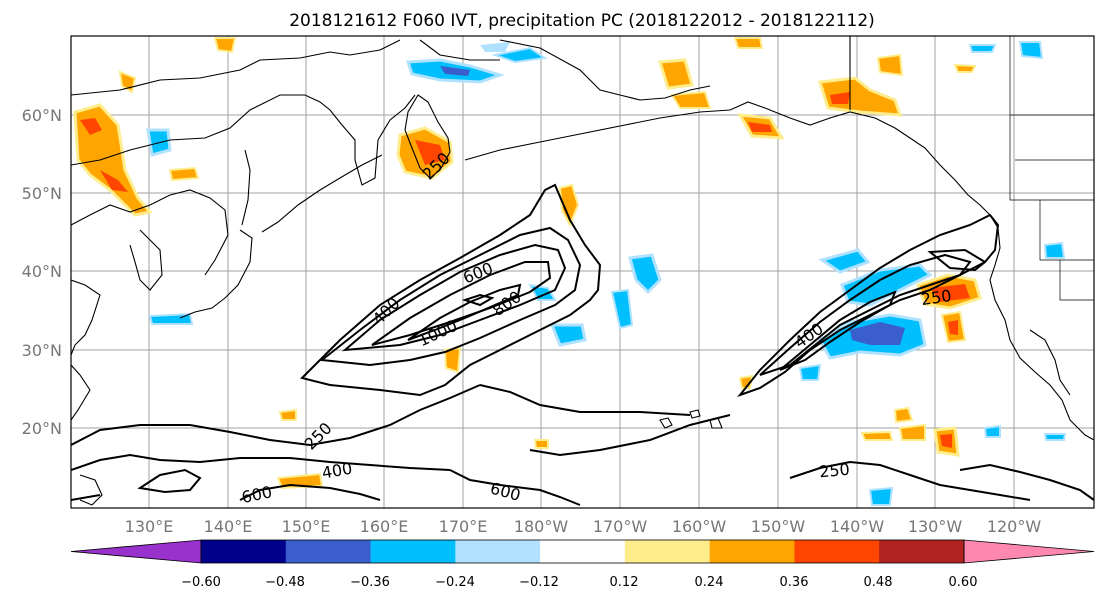 The width and height of the screenshot is (1105, 601). I want to click on lon-label: 150°W, so click(778, 526).